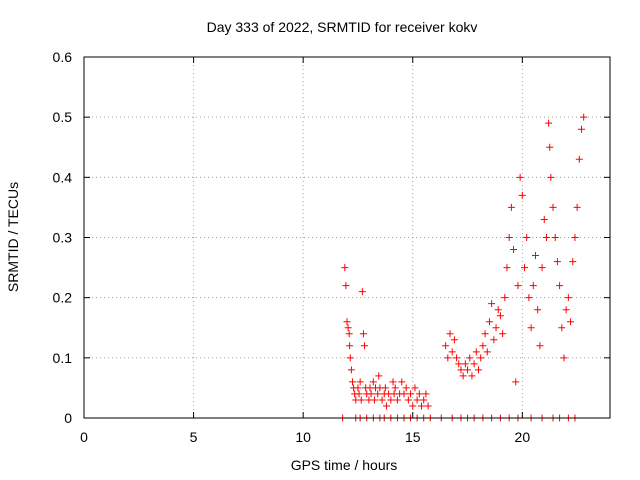 This screenshot has height=480, width=640. Describe the element at coordinates (84, 437) in the screenshot. I see `x-tick-label: 0` at that location.